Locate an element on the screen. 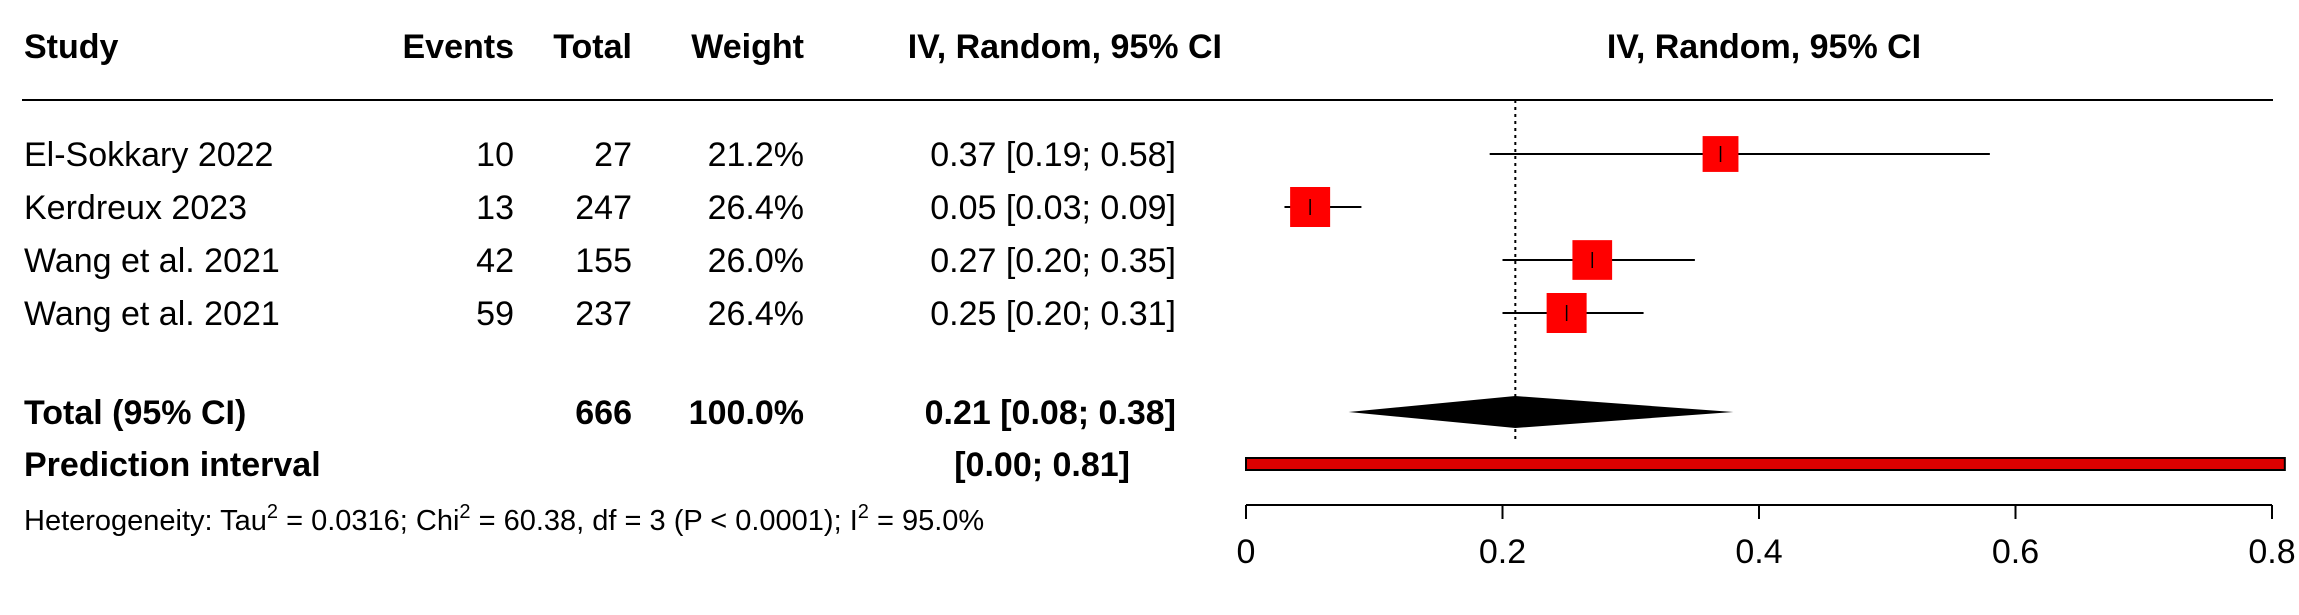 This screenshot has width=2299, height=615. prediction-interval-bar is located at coordinates (1765, 464).